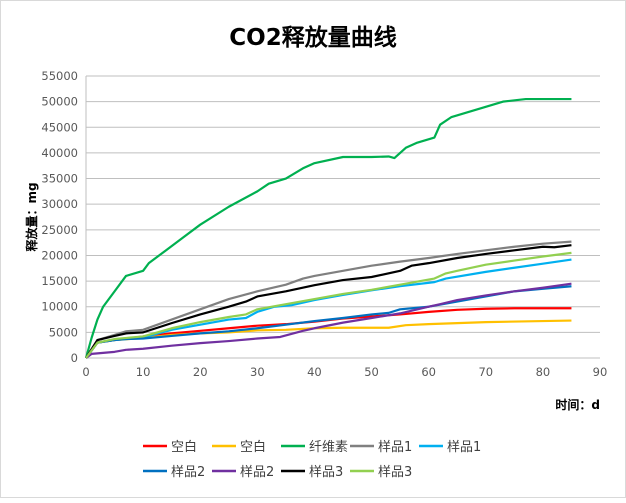 Image resolution: width=626 pixels, height=503 pixels. Describe the element at coordinates (543, 372) in the screenshot. I see `x-tick-label: 80` at that location.